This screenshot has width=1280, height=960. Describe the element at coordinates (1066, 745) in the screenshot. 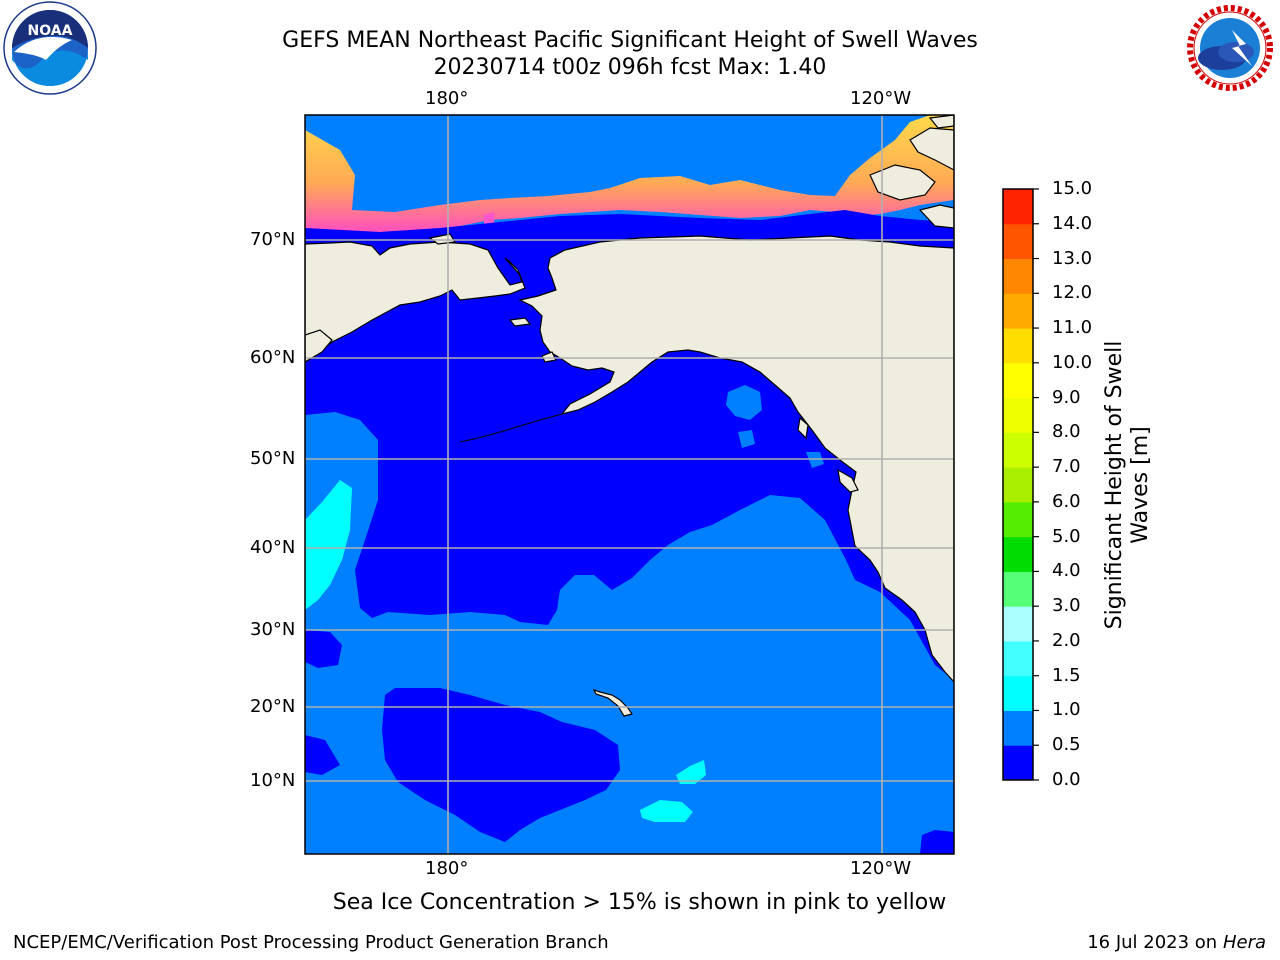

I see `colorbar-tick-label: 0.5` at that location.